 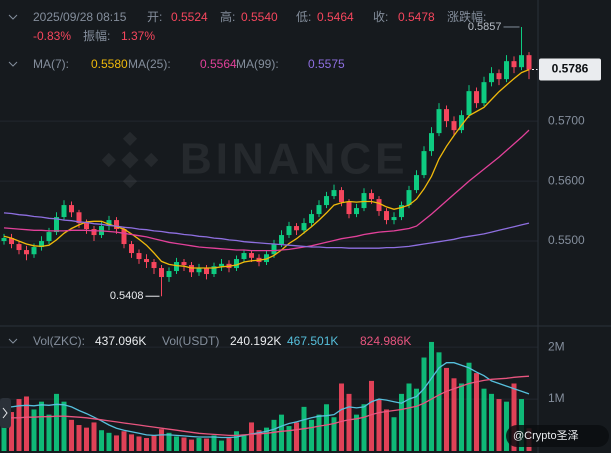 I want to click on indicator-line, so click(x=266, y=230).